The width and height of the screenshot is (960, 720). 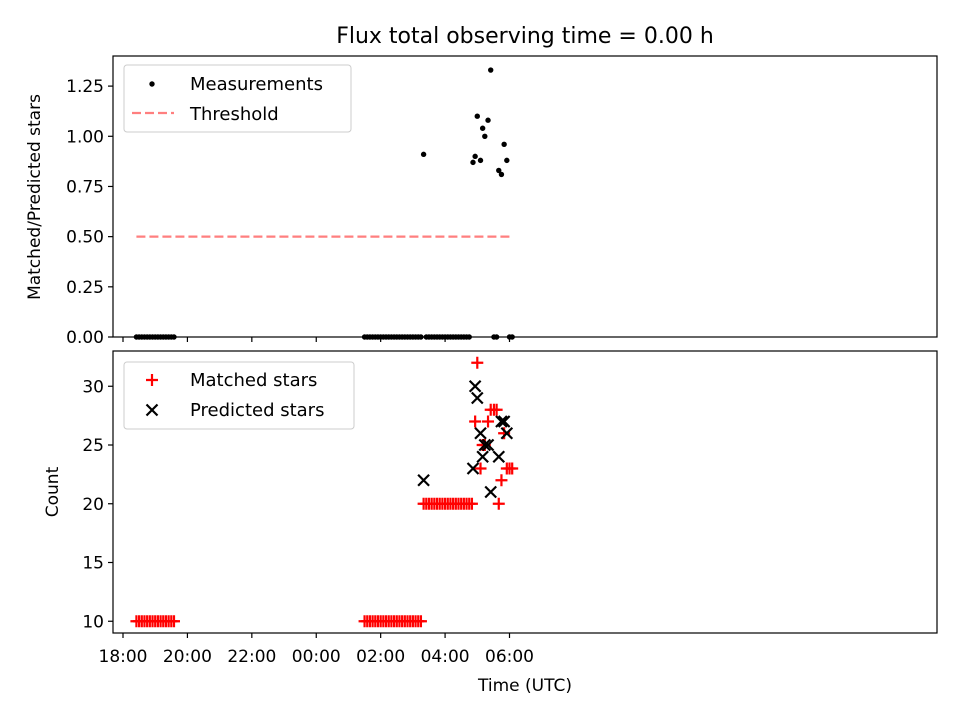 What do you see at coordinates (85, 137) in the screenshot?
I see `ratio-y-tick-label: 1.00` at bounding box center [85, 137].